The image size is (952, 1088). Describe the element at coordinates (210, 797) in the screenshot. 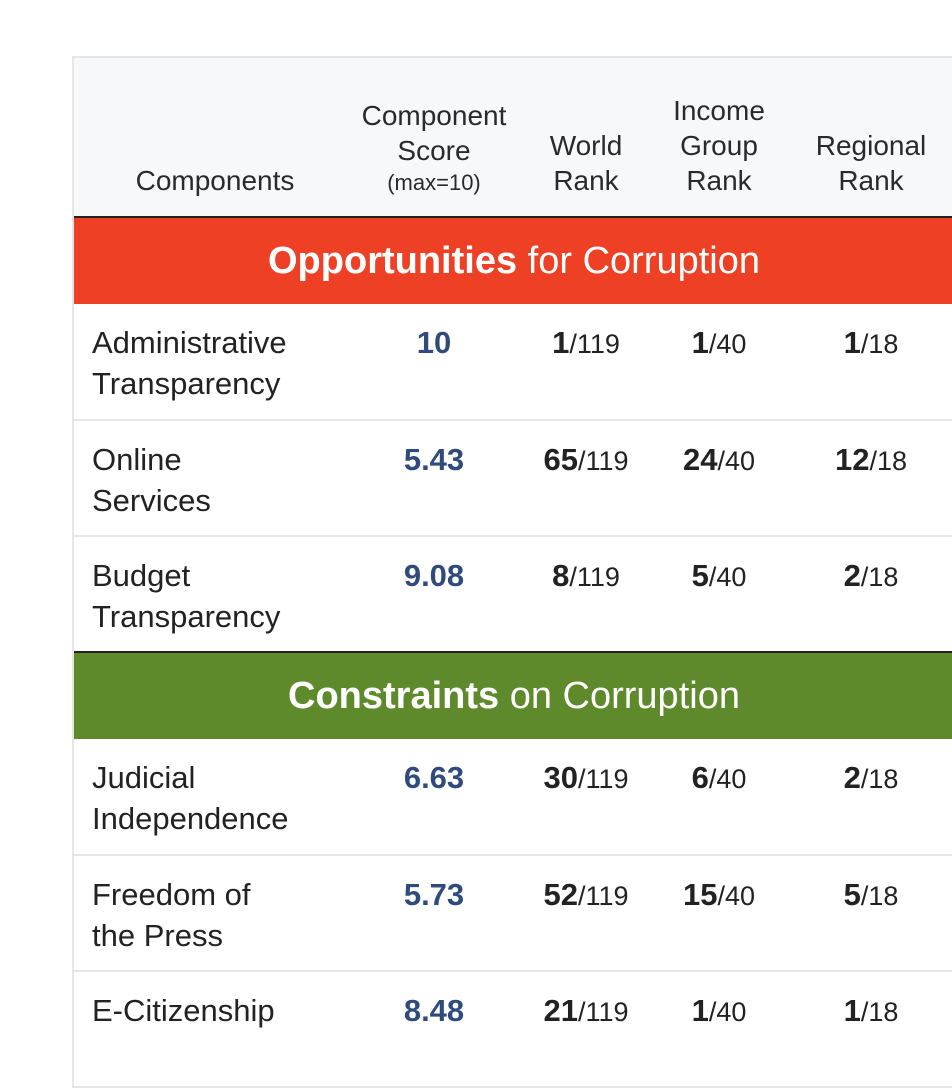

I see `component-name: Judicial Independence` at that location.